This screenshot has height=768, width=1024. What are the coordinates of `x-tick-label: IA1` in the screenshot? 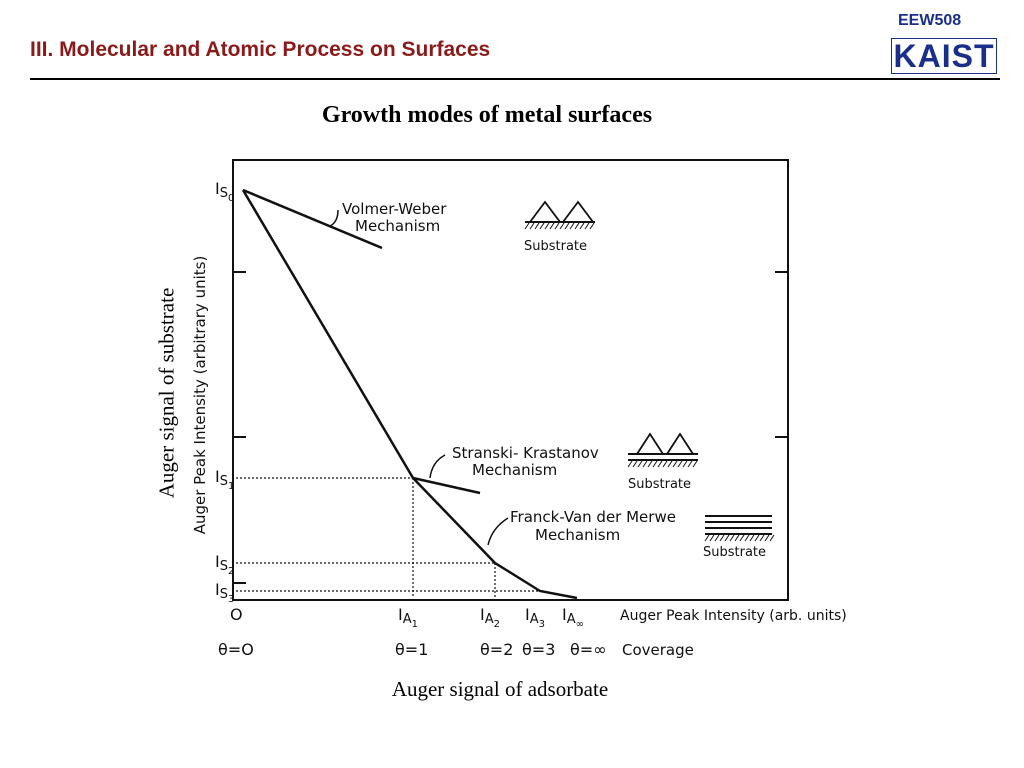 It's located at (408, 617).